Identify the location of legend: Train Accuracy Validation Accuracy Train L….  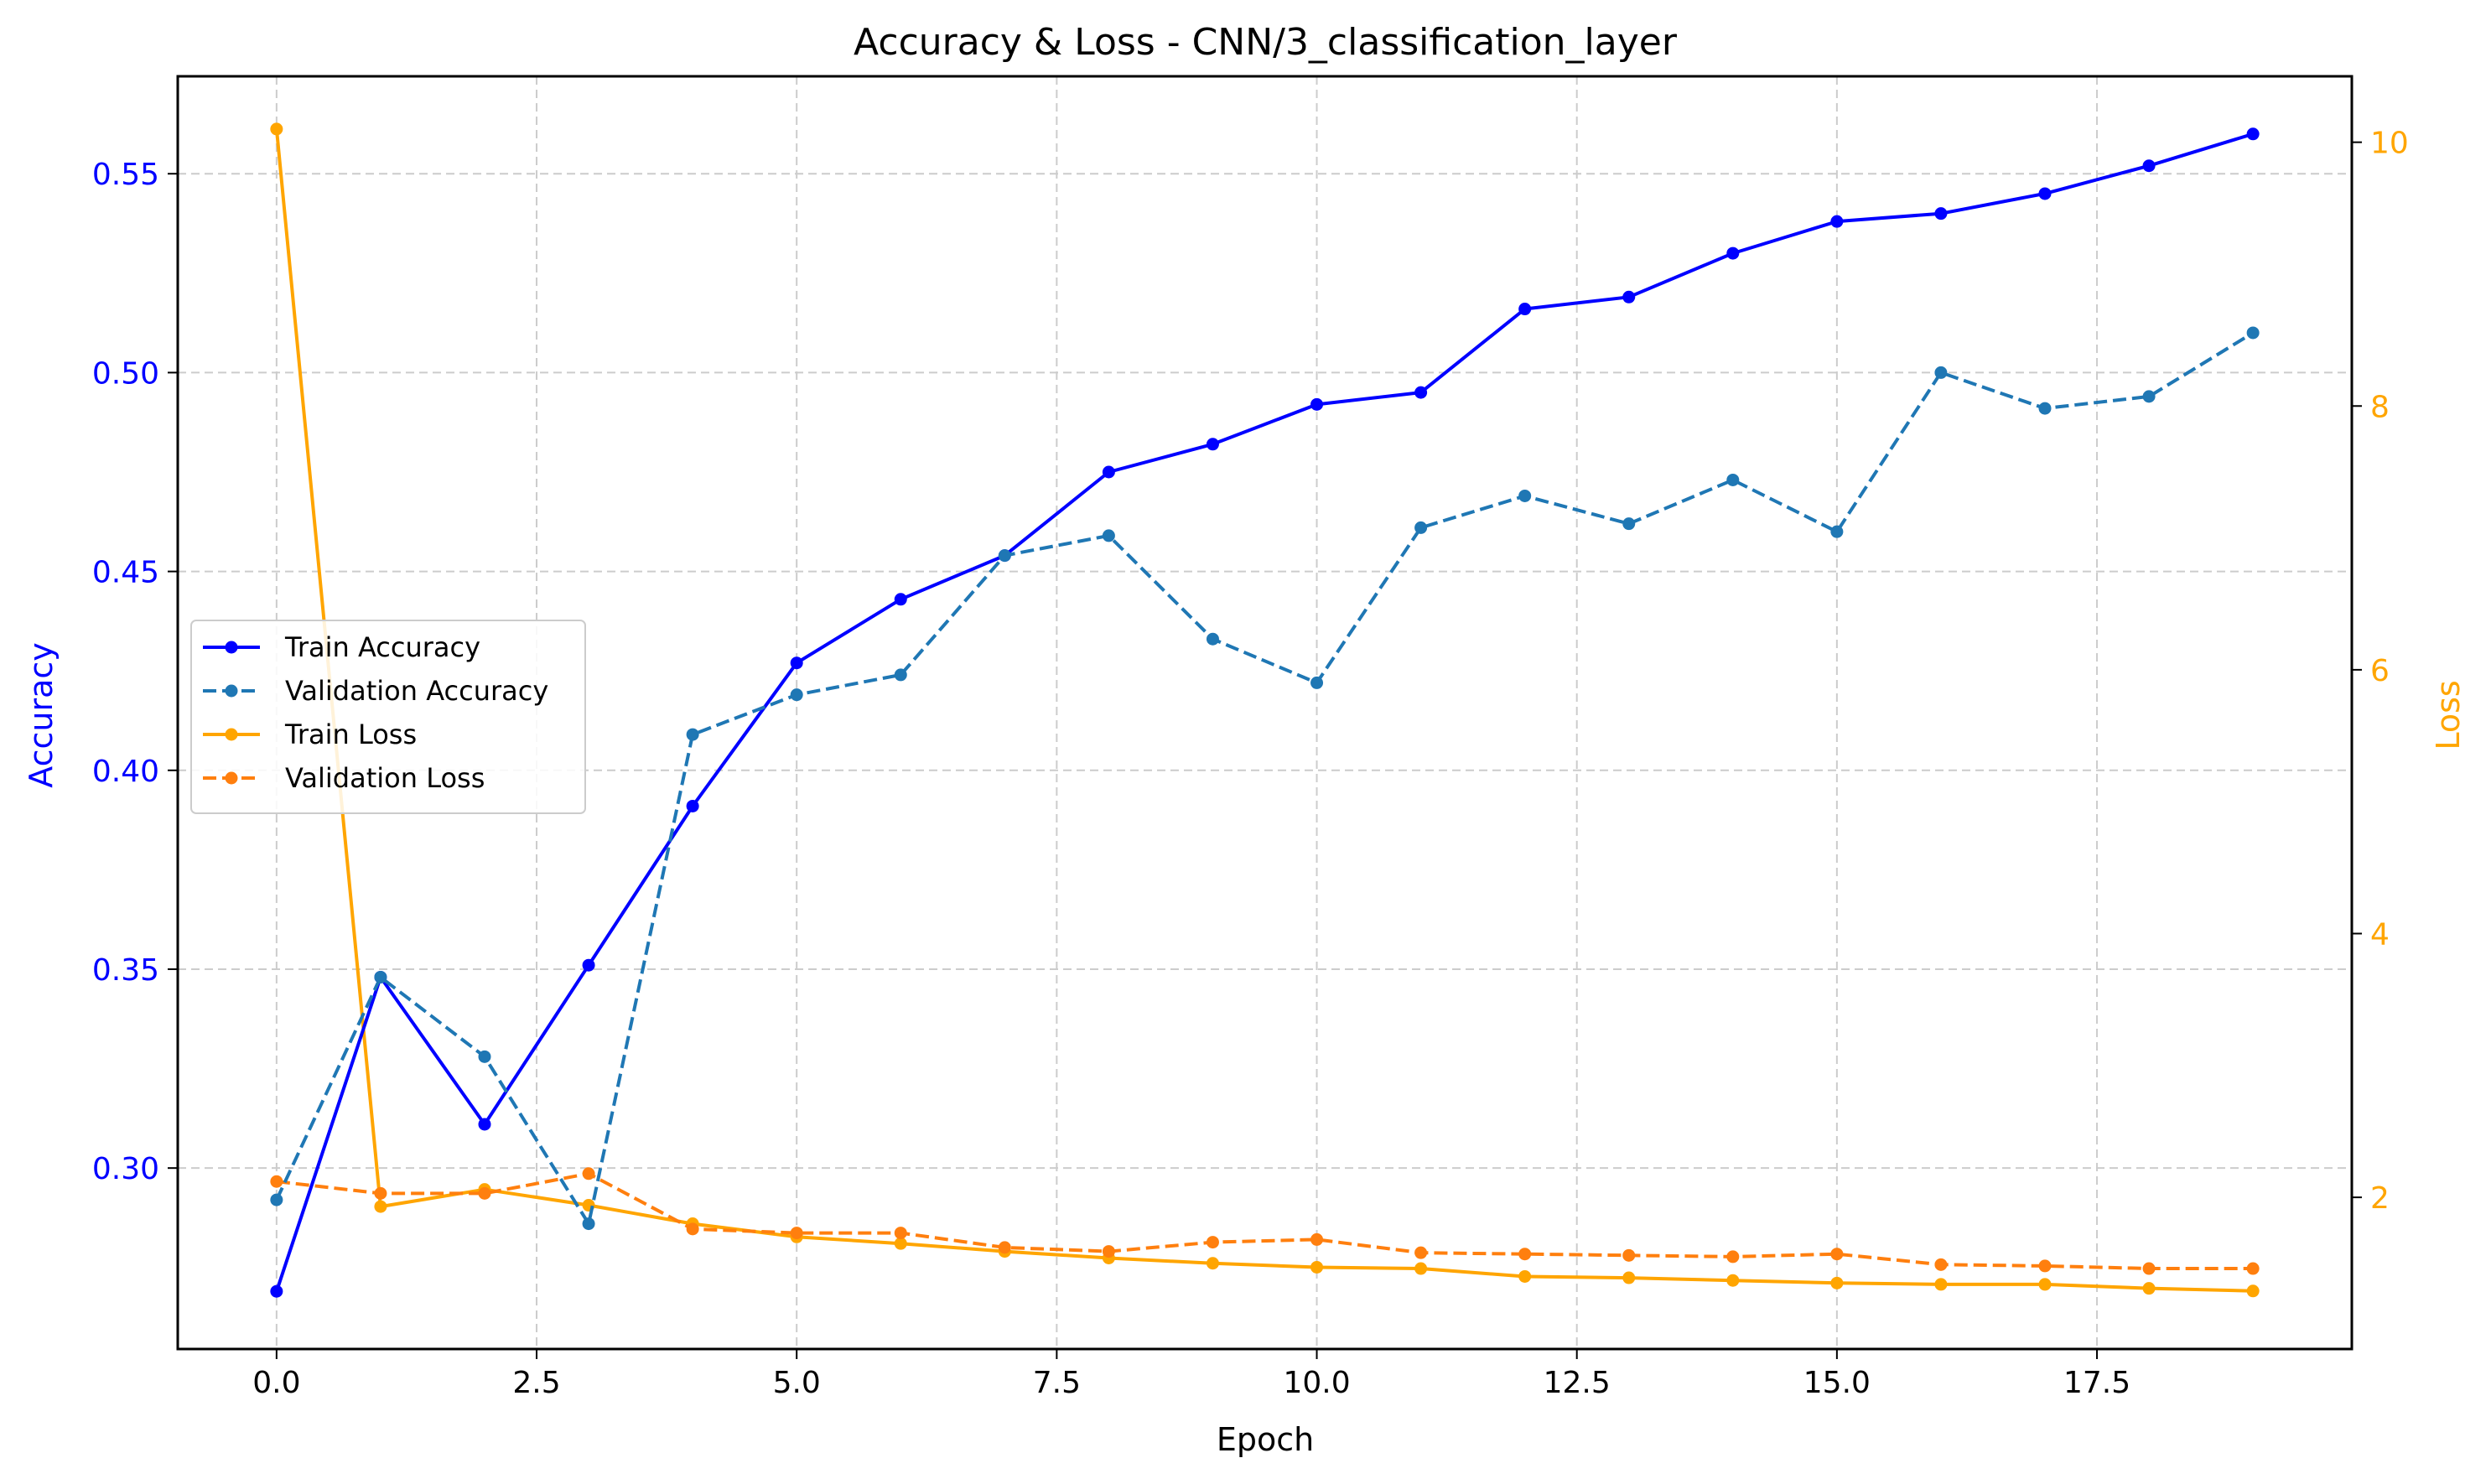
(388, 717).